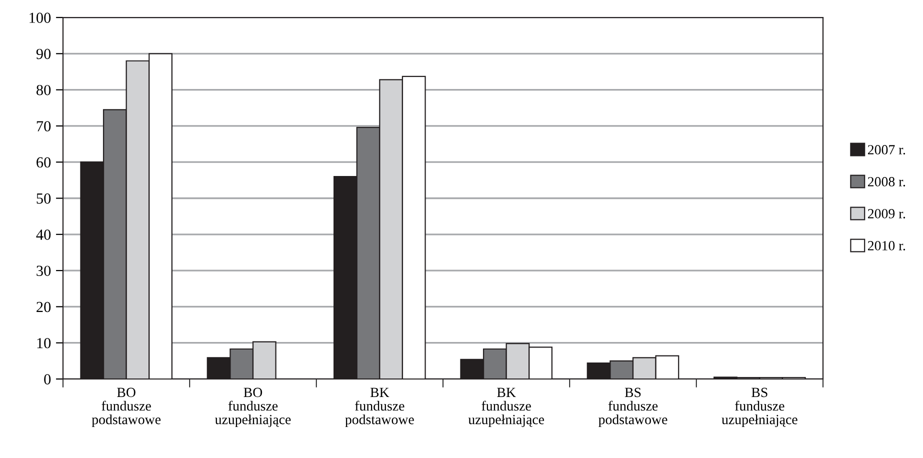 The image size is (923, 458). Describe the element at coordinates (43, 90) in the screenshot. I see `y-tick-label: 80` at that location.